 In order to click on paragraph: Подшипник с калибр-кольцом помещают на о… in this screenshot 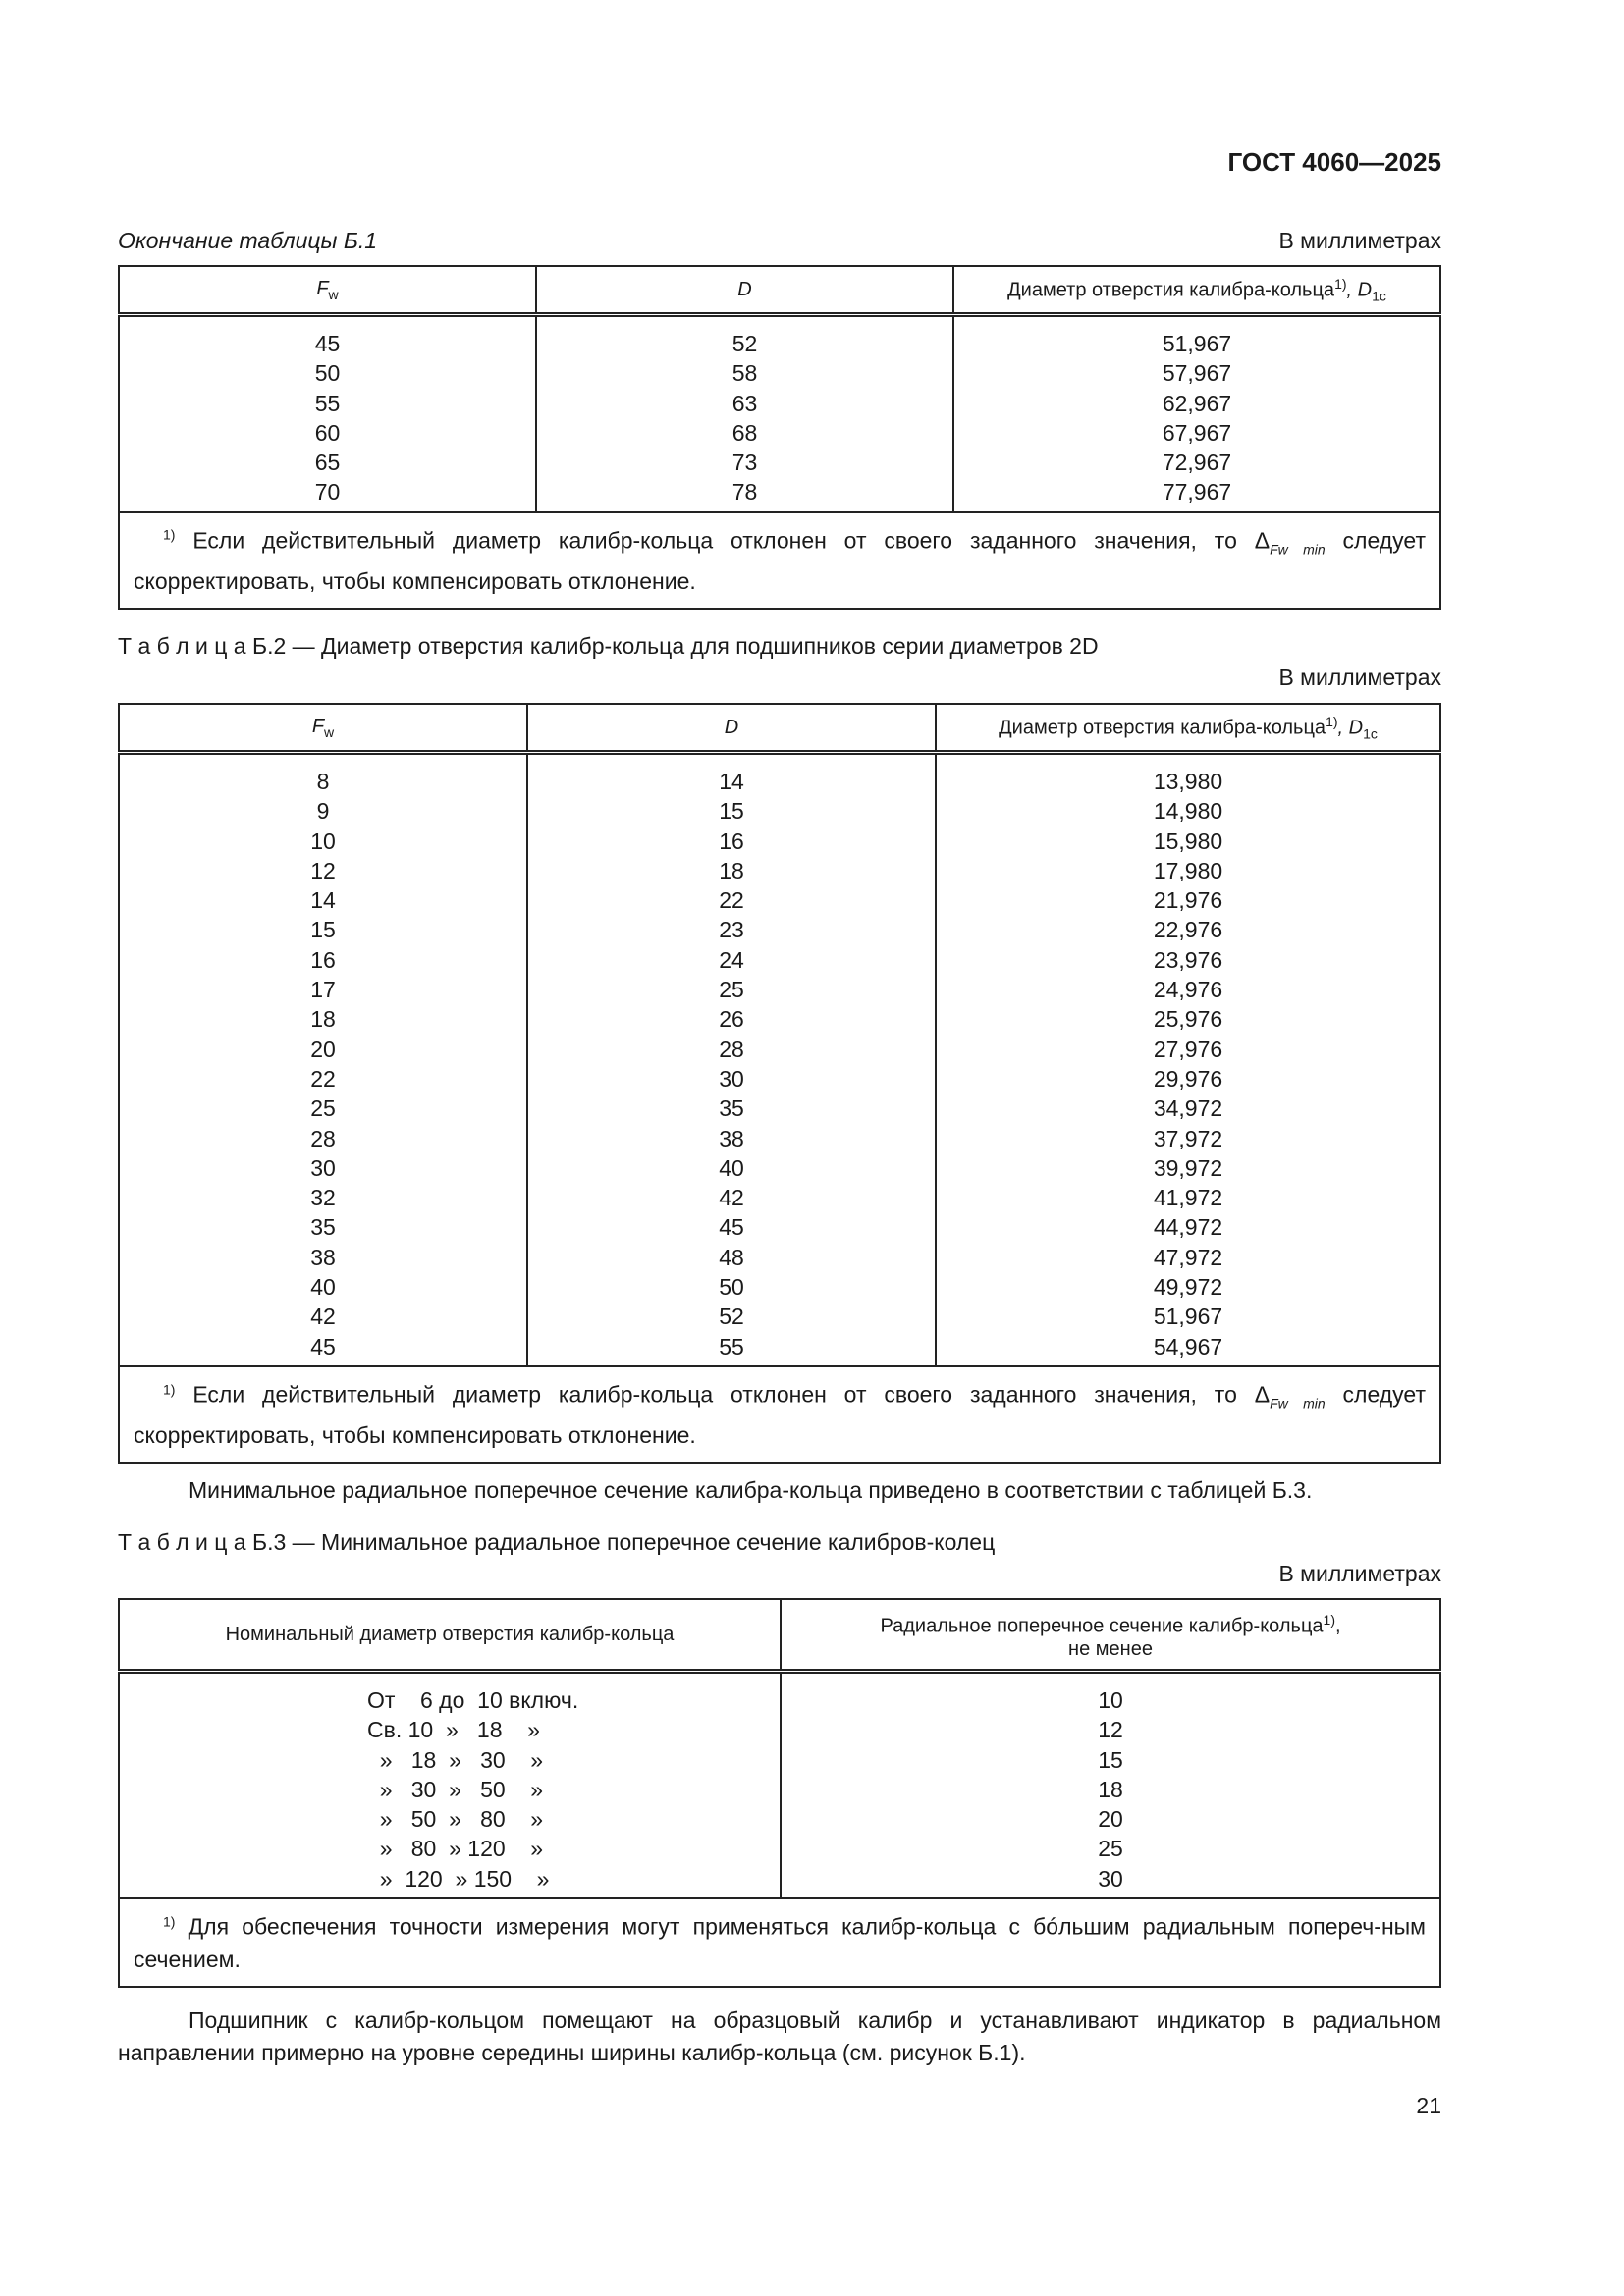, I will do `click(779, 2036)`.